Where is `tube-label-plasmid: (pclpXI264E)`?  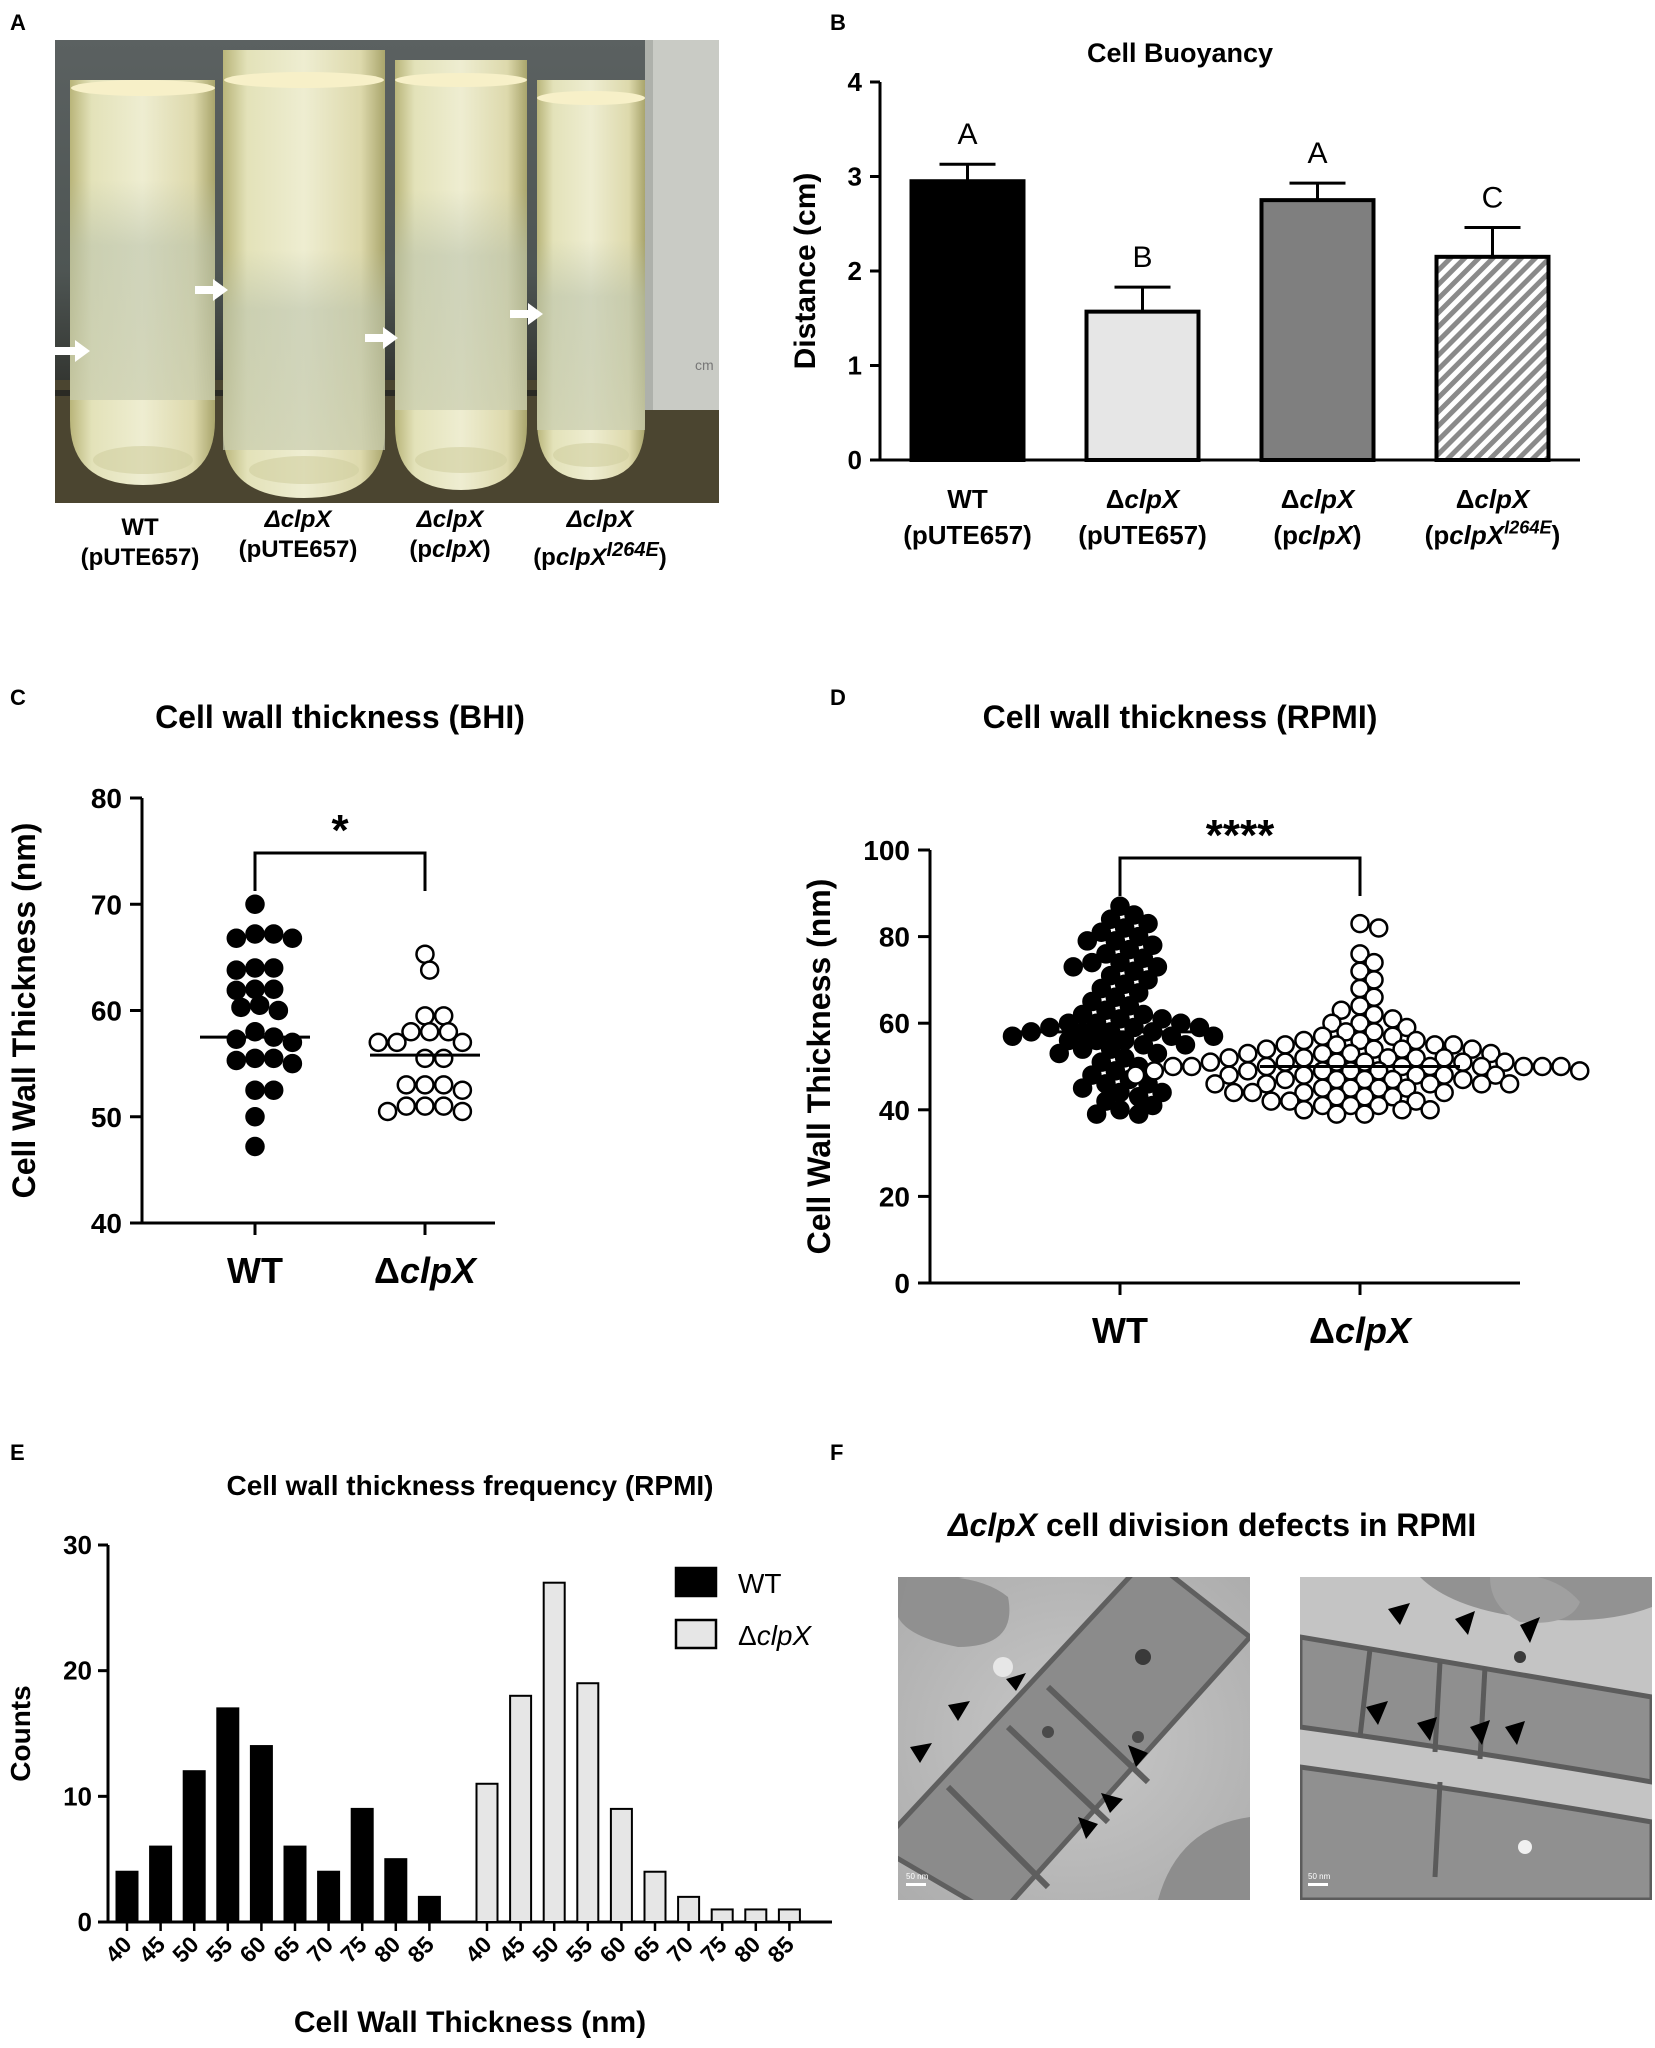 tube-label-plasmid: (pclpXI264E) is located at coordinates (600, 555).